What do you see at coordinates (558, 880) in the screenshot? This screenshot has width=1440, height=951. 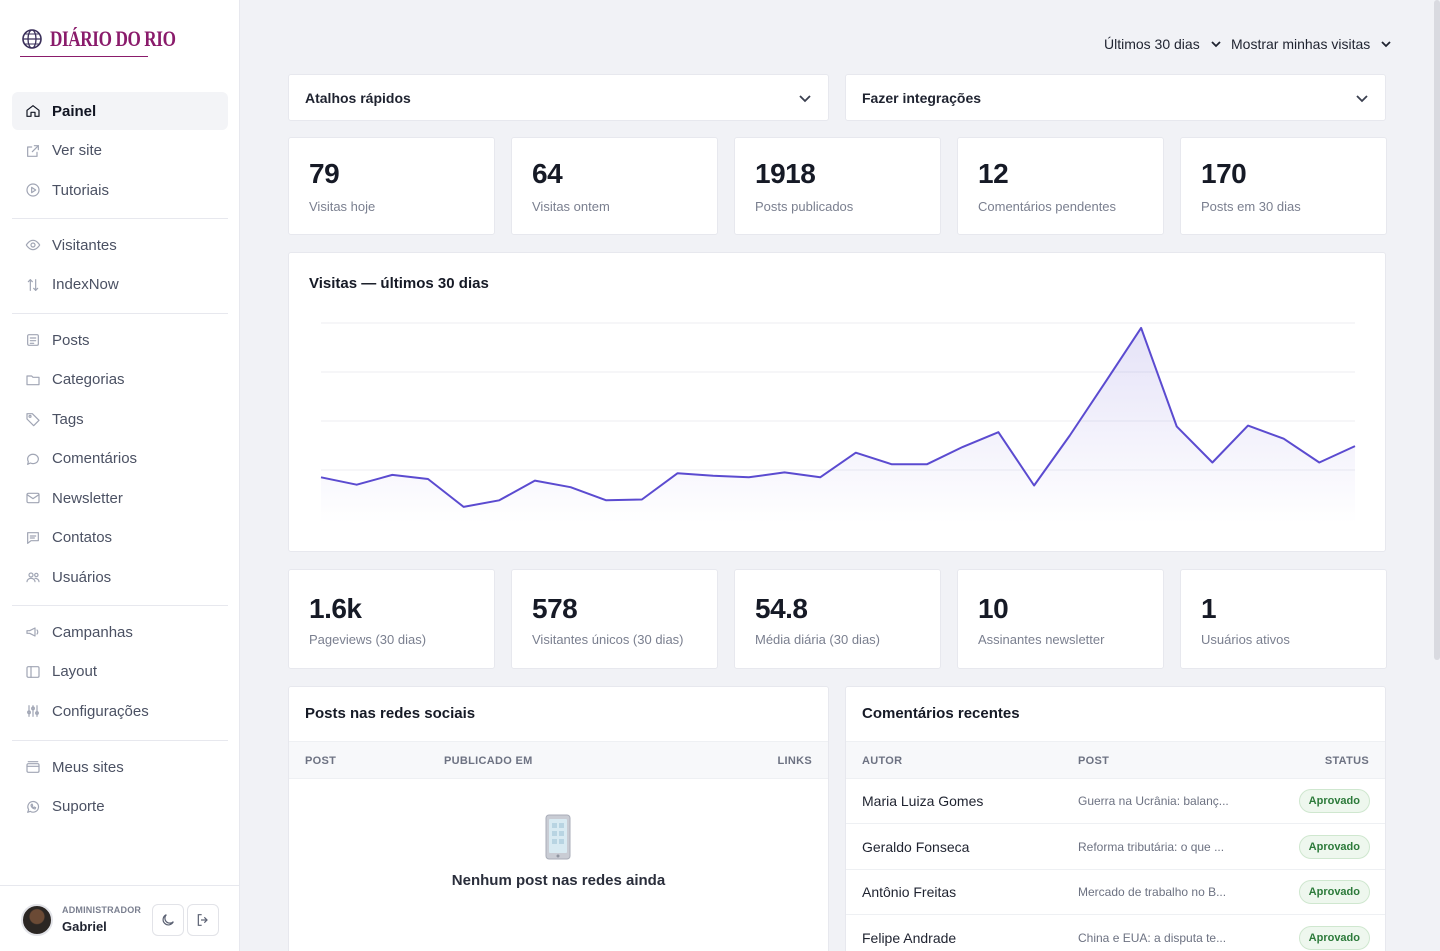 I see `social-posts-empty: Nenhum post nas redes ainda` at bounding box center [558, 880].